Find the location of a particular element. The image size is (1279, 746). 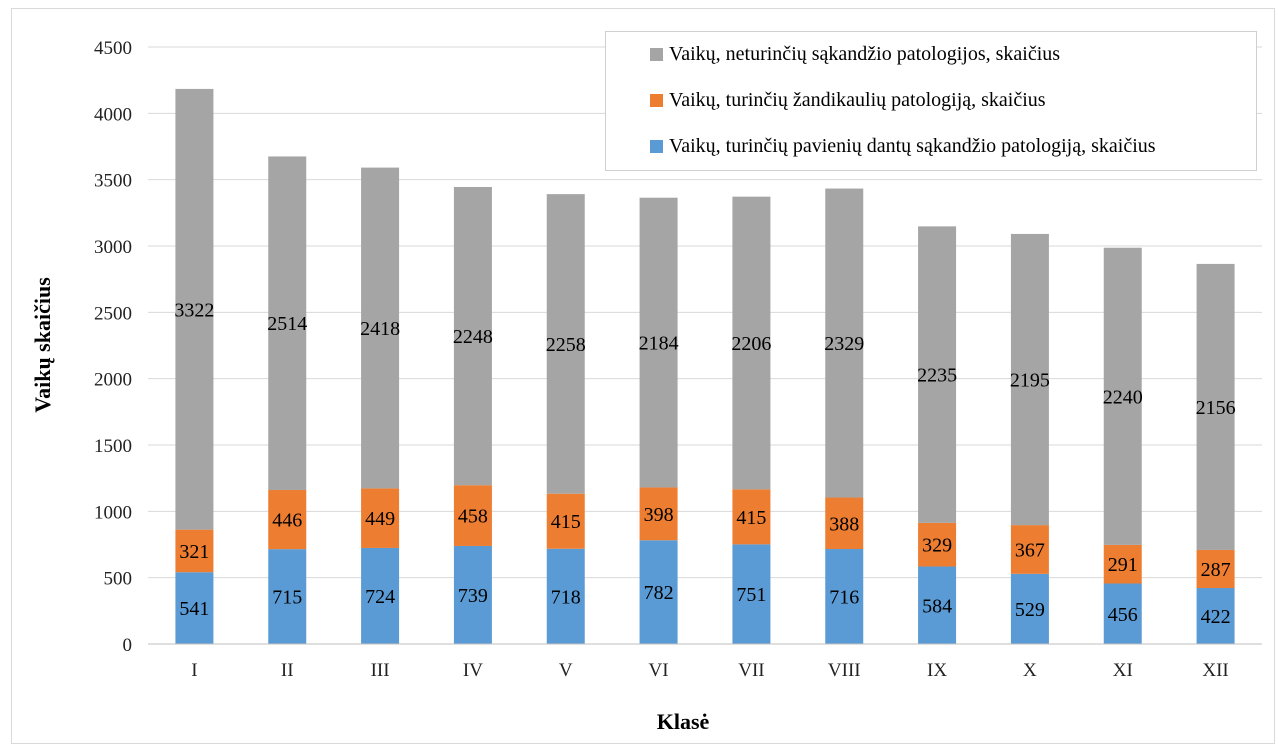

x-tick-label: V is located at coordinates (566, 670).